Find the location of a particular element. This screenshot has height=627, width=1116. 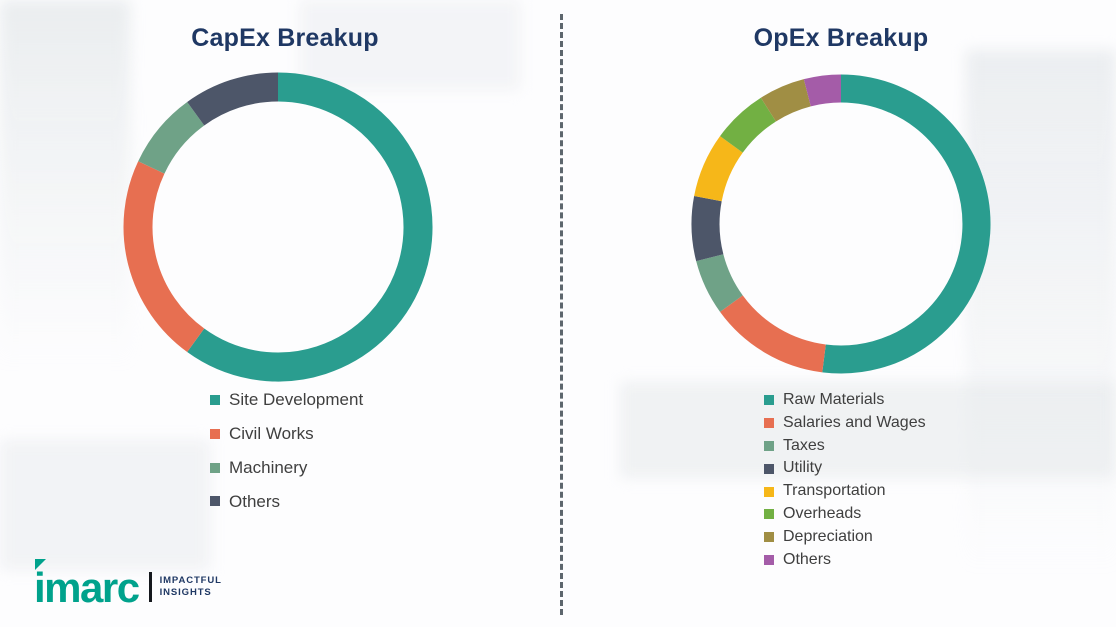

donut-segment-site-development is located at coordinates (310, 227).